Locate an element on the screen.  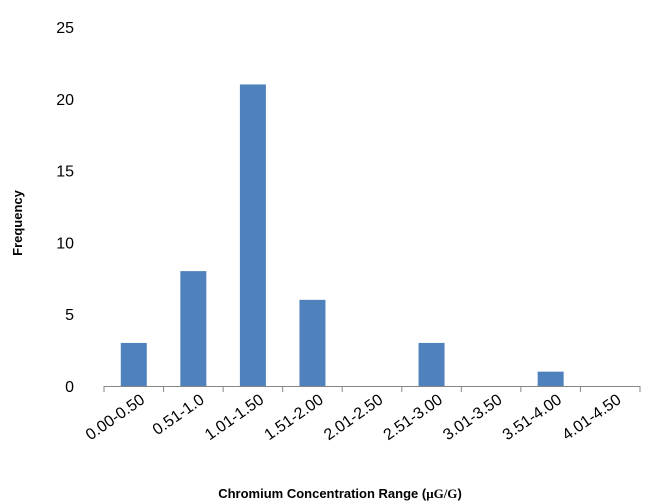
y-axis-ticks: 0 5 10 15 20 25 is located at coordinates (65, 208).